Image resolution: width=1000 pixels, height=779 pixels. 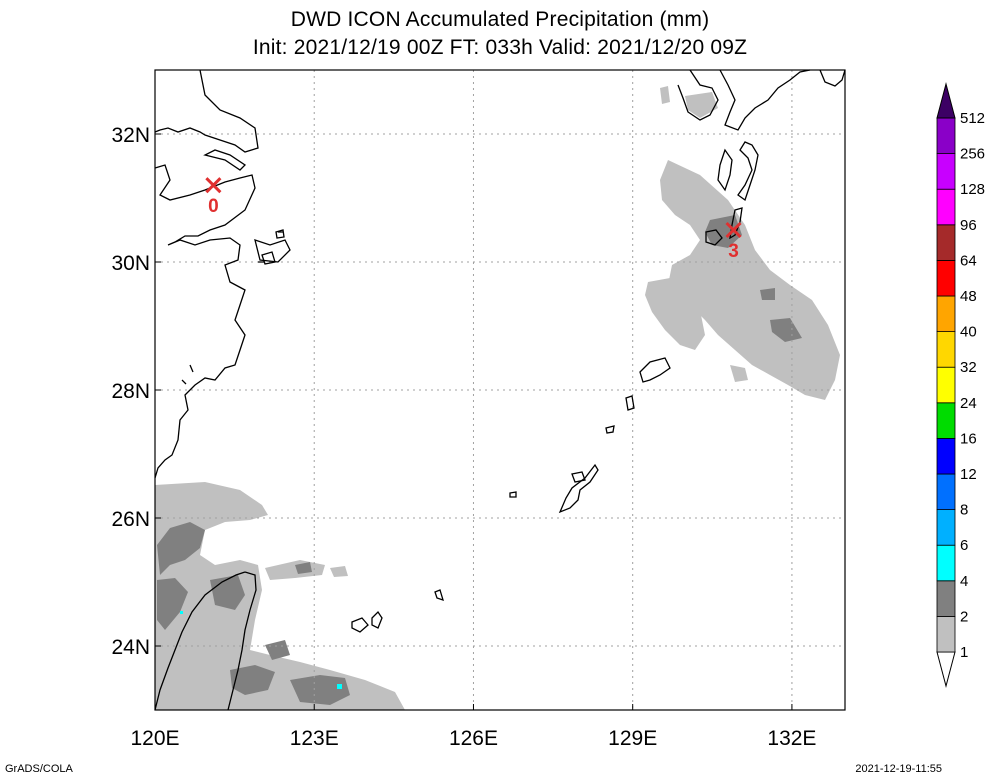 What do you see at coordinates (273, 247) in the screenshot?
I see `coastline-islands-zhoushan` at bounding box center [273, 247].